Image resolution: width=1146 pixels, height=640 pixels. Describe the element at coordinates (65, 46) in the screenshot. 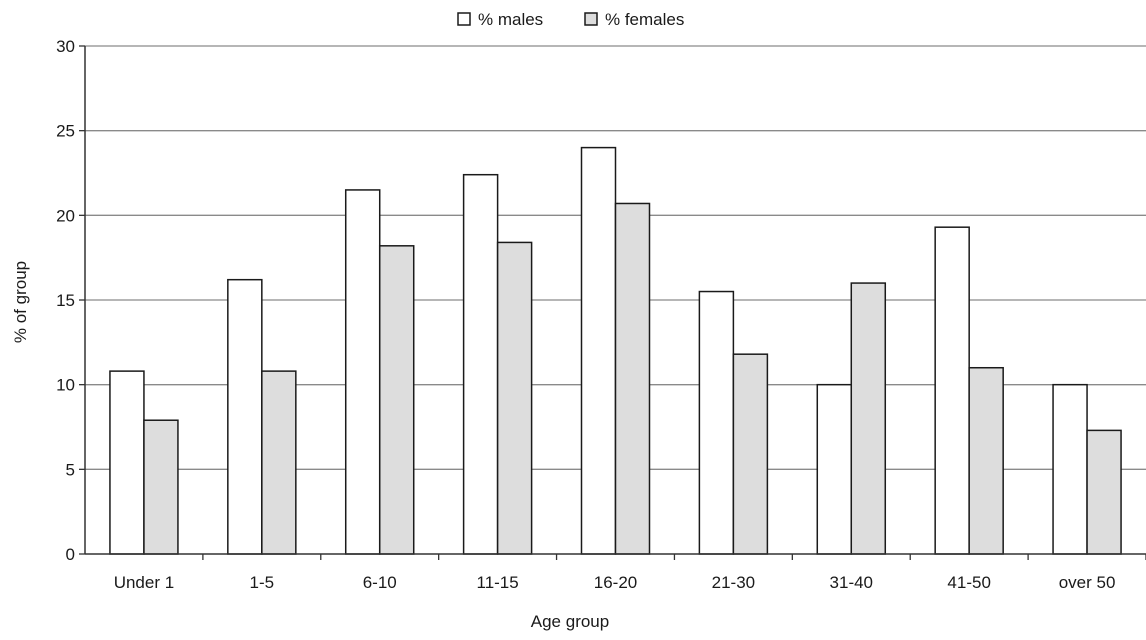

I see `y-tick-label: 30` at that location.